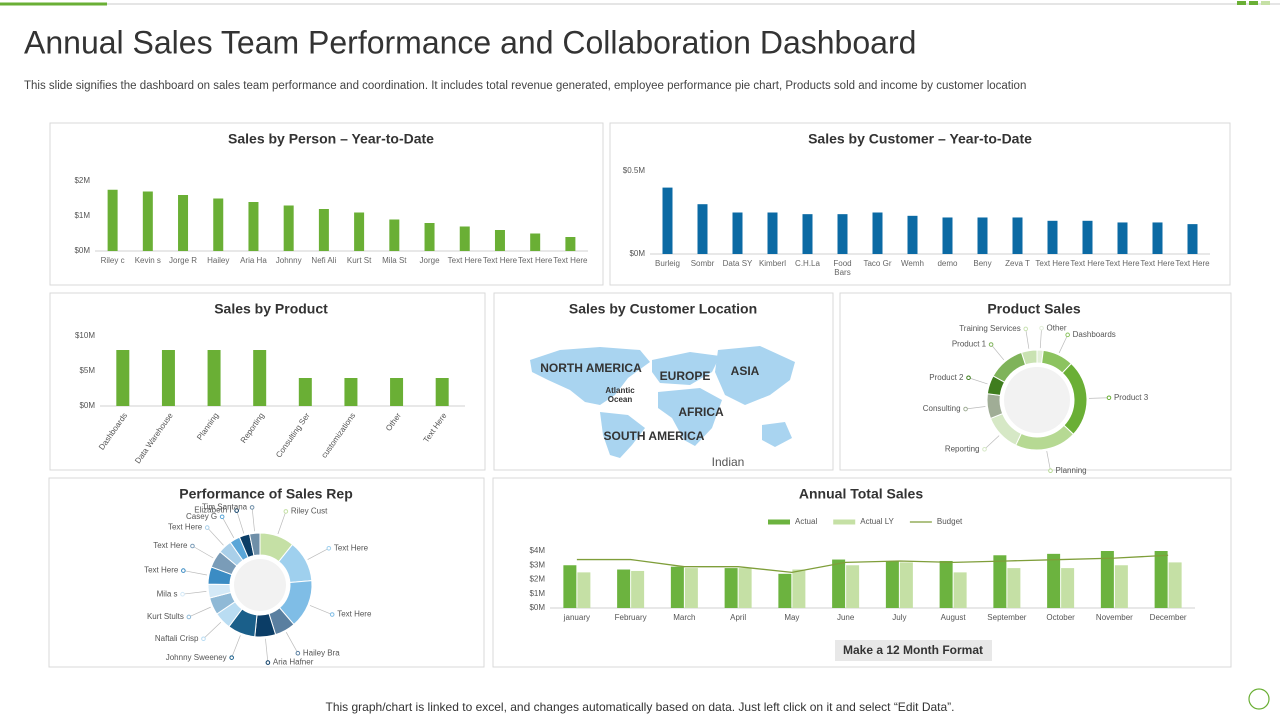 The height and width of the screenshot is (720, 1280). I want to click on chart-title: Annual Total Sales, so click(861, 494).